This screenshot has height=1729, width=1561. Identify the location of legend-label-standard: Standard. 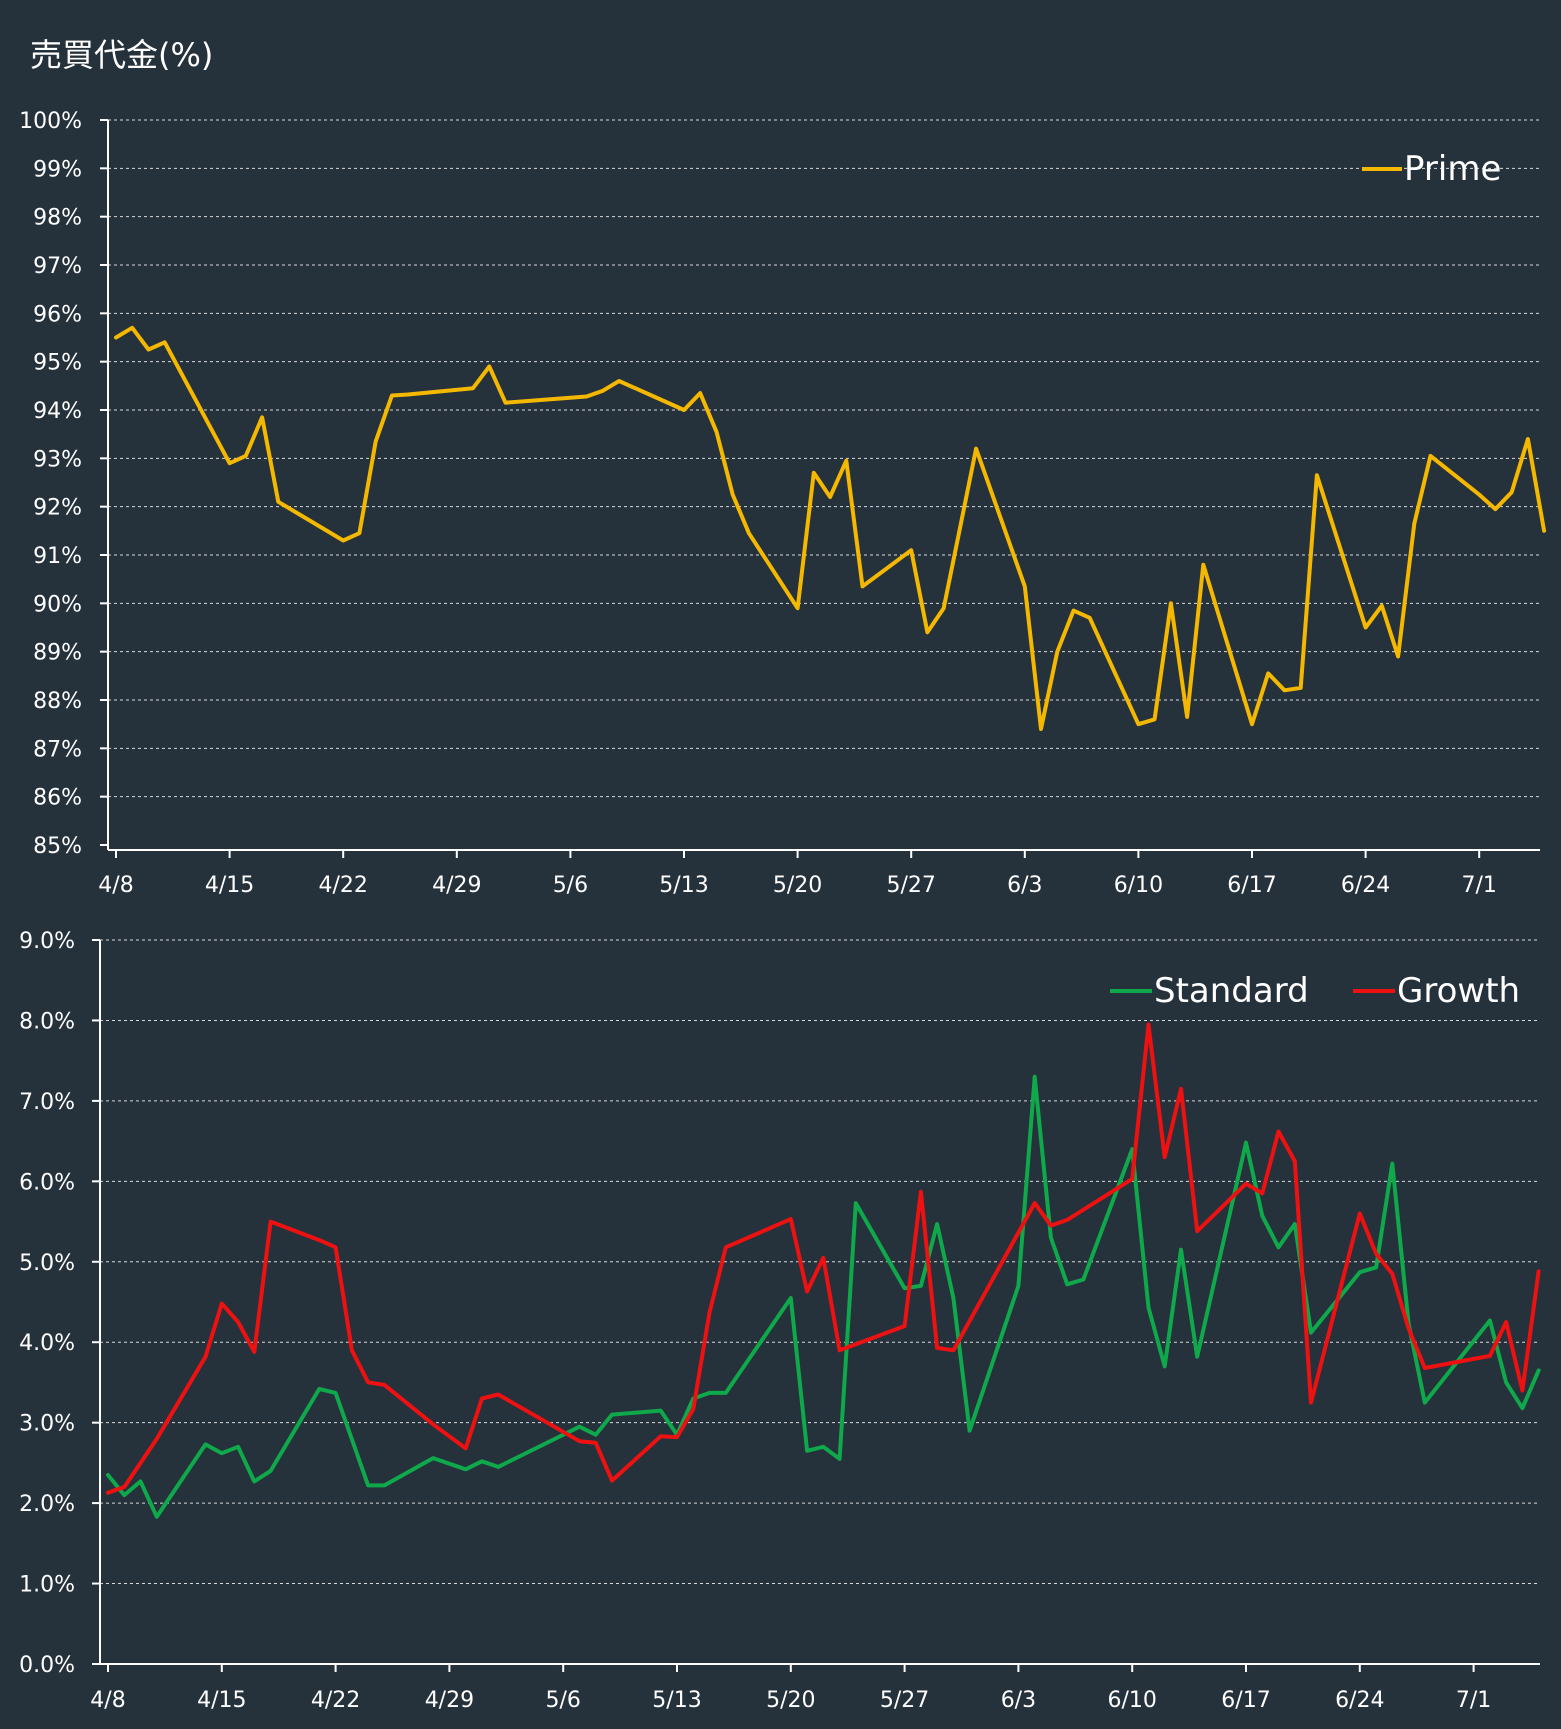
(1231, 991).